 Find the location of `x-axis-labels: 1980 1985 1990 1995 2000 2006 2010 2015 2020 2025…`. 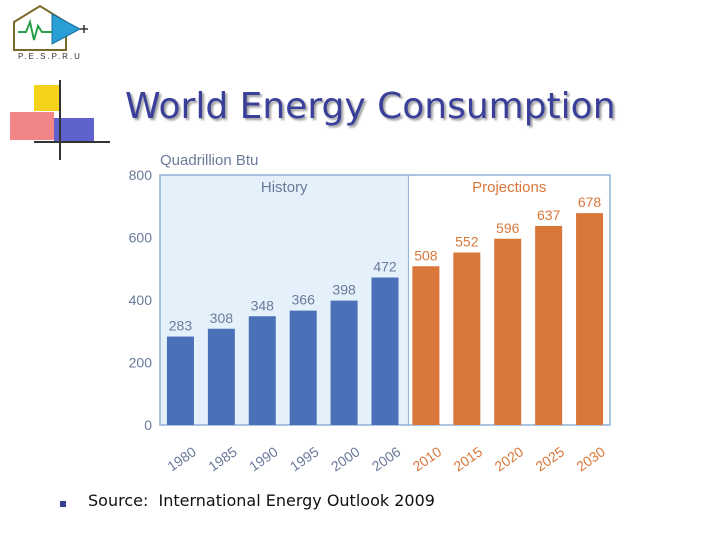

x-axis-labels: 1980 1985 1990 1995 2000 2006 2010 2015 2020 2025… is located at coordinates (386, 458).